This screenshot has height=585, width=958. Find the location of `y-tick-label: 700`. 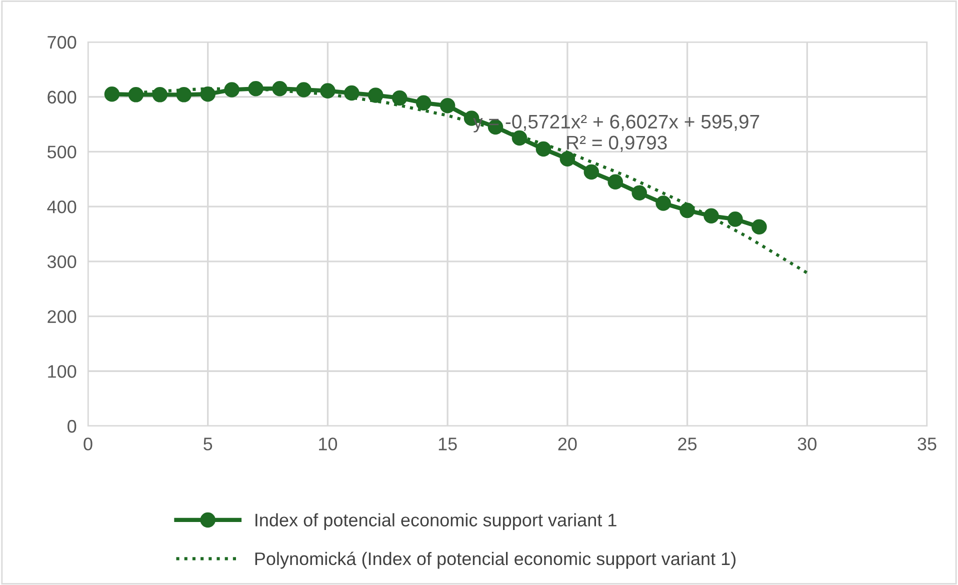

y-tick-label: 700 is located at coordinates (62, 42).